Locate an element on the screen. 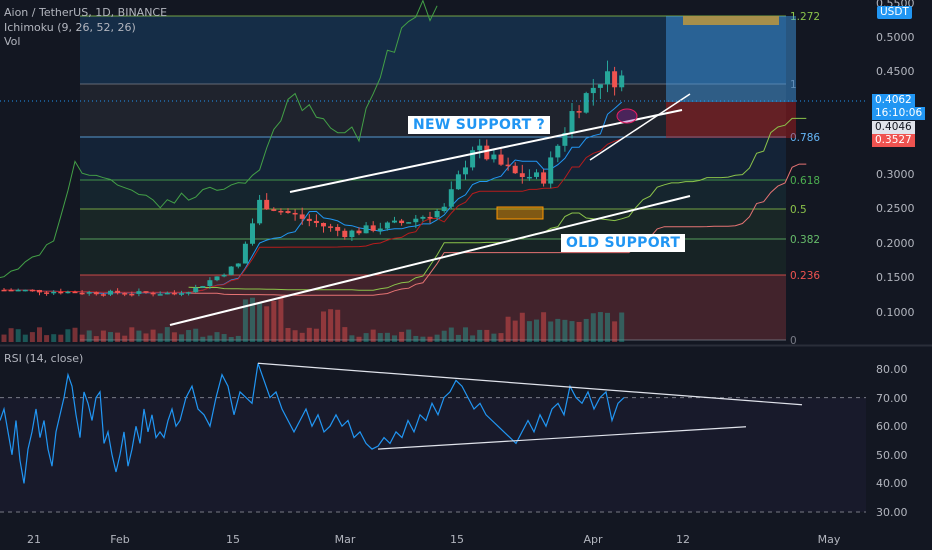 The height and width of the screenshot is (550, 932). price-axis-label: 0.3000 is located at coordinates (895, 174).